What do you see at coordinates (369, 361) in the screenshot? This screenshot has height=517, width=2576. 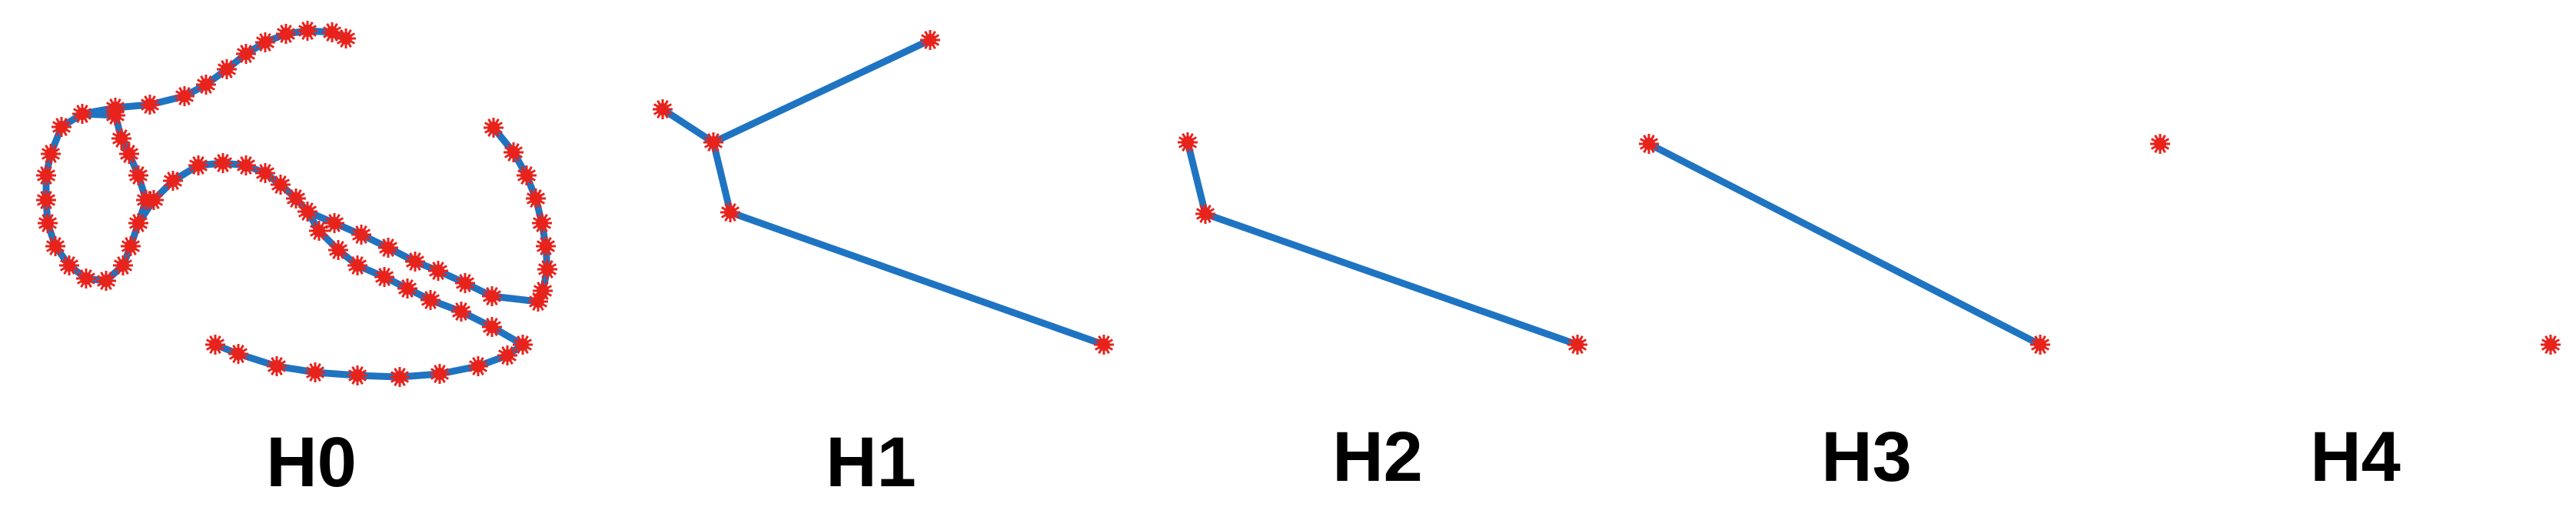 I see `h0-edge-bottom` at bounding box center [369, 361].